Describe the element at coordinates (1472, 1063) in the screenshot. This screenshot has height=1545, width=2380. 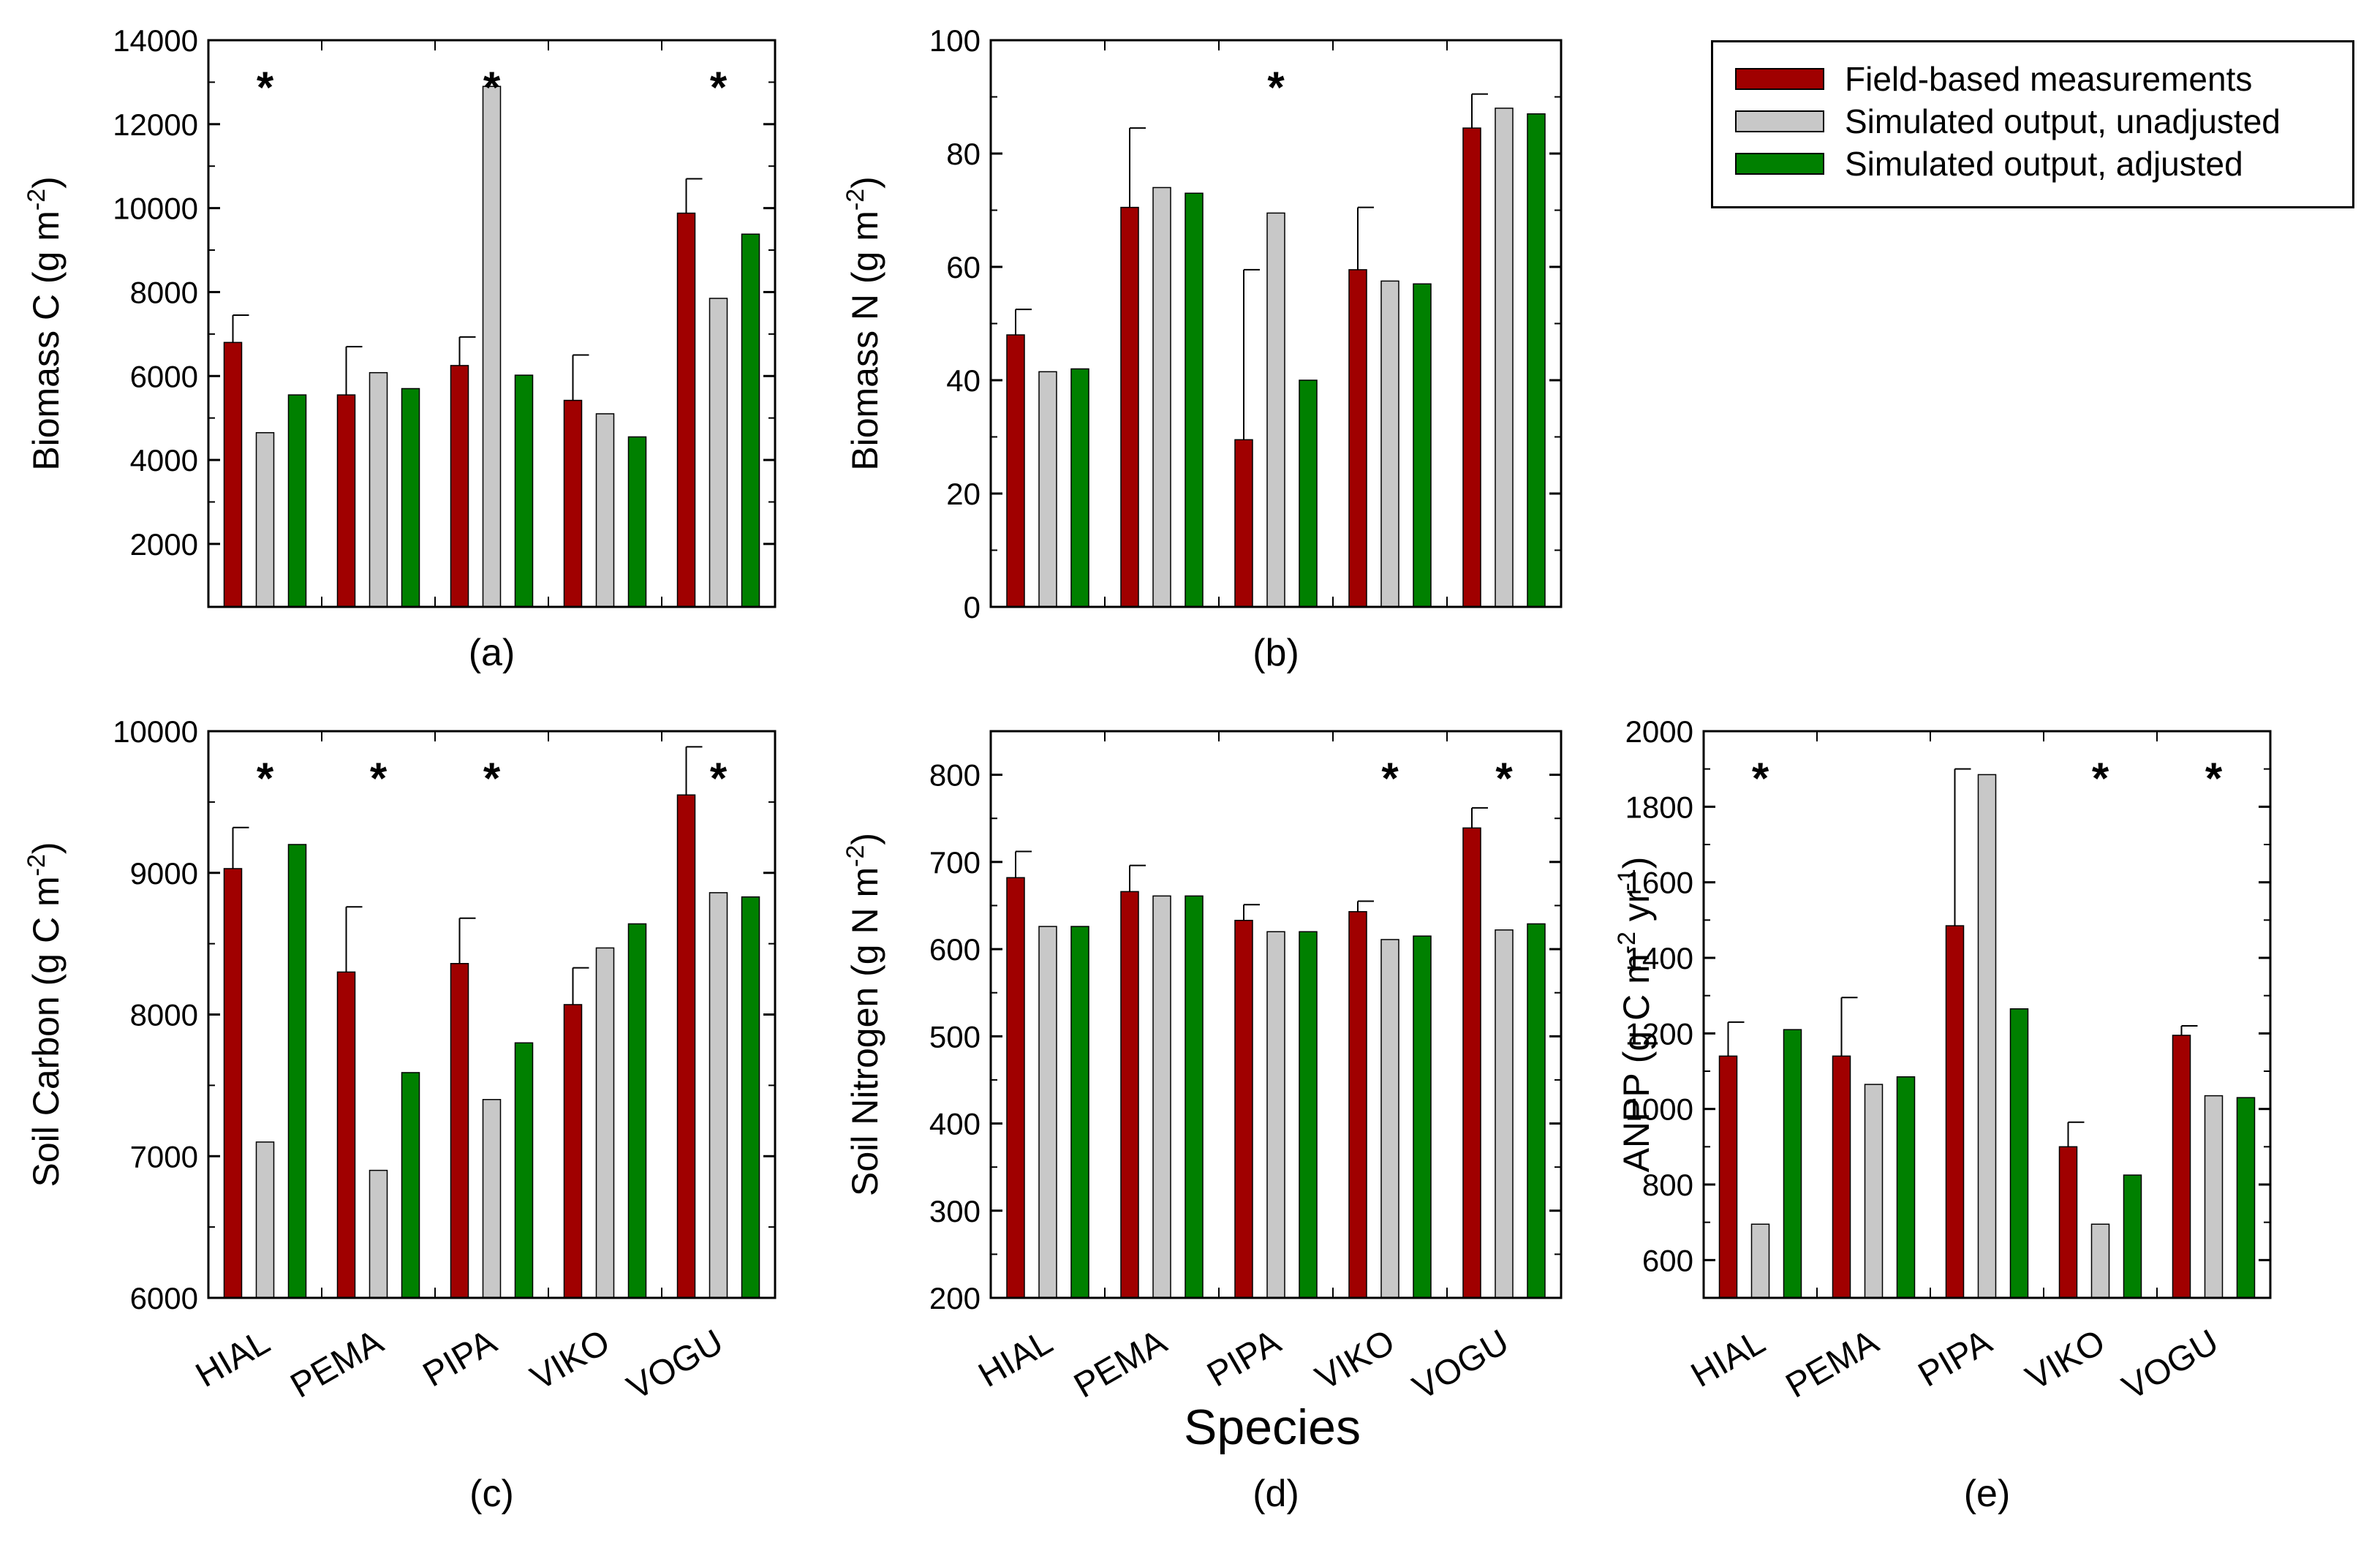
I see `bar-d-vogu-field` at that location.